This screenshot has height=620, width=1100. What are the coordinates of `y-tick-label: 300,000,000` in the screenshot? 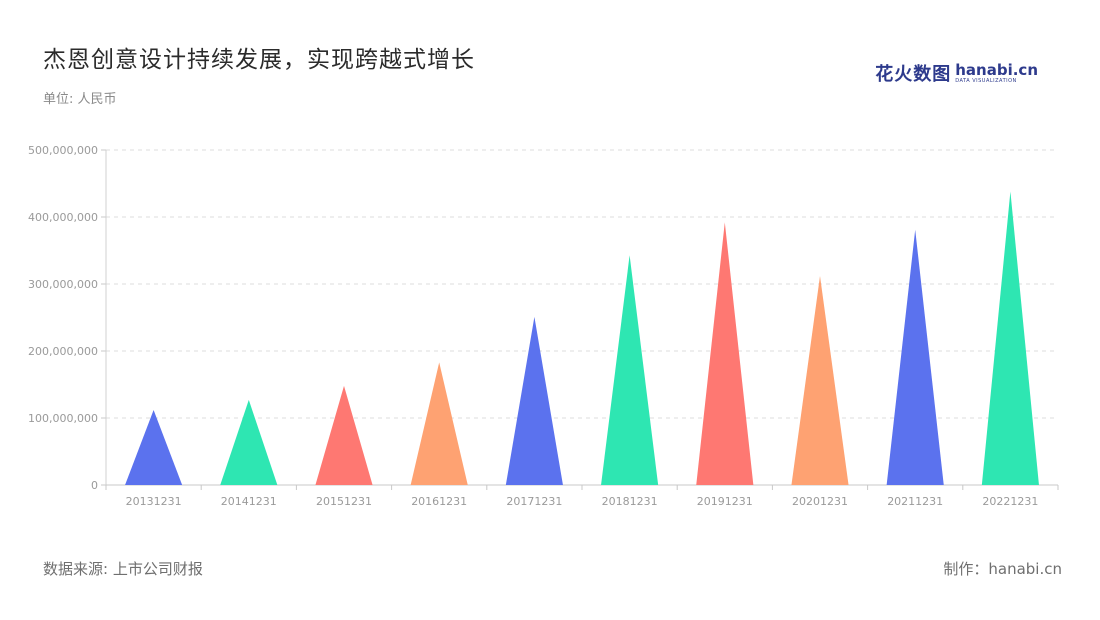 It's located at (63, 284).